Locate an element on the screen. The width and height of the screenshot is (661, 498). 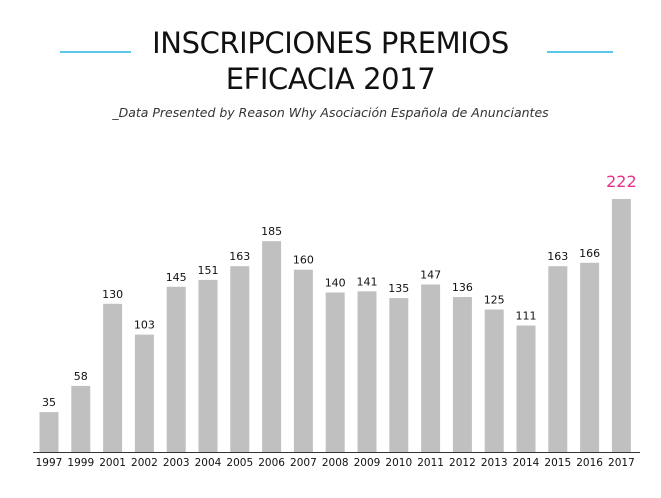
data-label-2001: 130 is located at coordinates (112, 294).